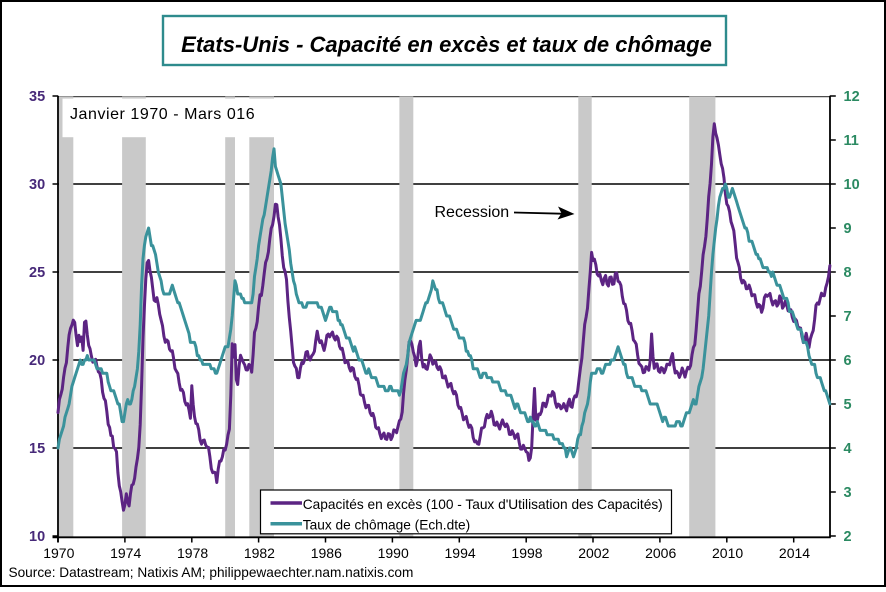 The width and height of the screenshot is (886, 592). Describe the element at coordinates (848, 405) in the screenshot. I see `svg-text: 5` at that location.